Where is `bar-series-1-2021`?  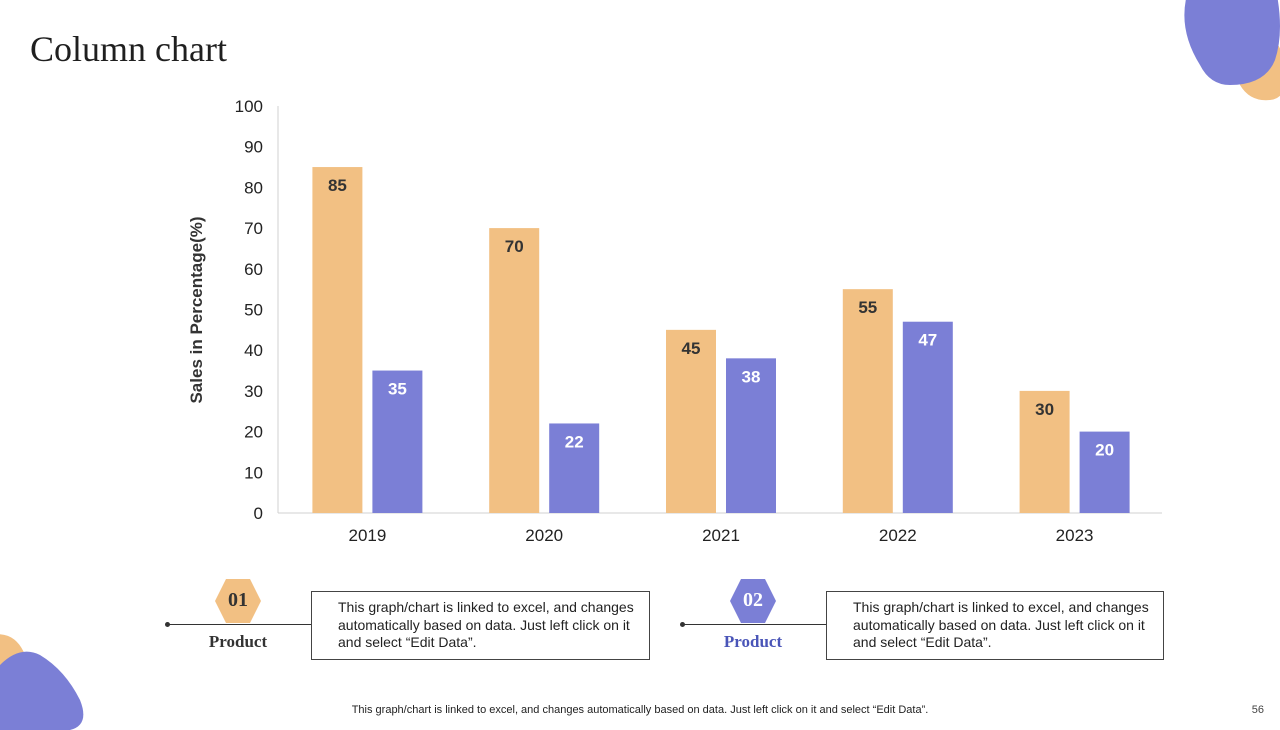
bar-series-1-2021 is located at coordinates (691, 421).